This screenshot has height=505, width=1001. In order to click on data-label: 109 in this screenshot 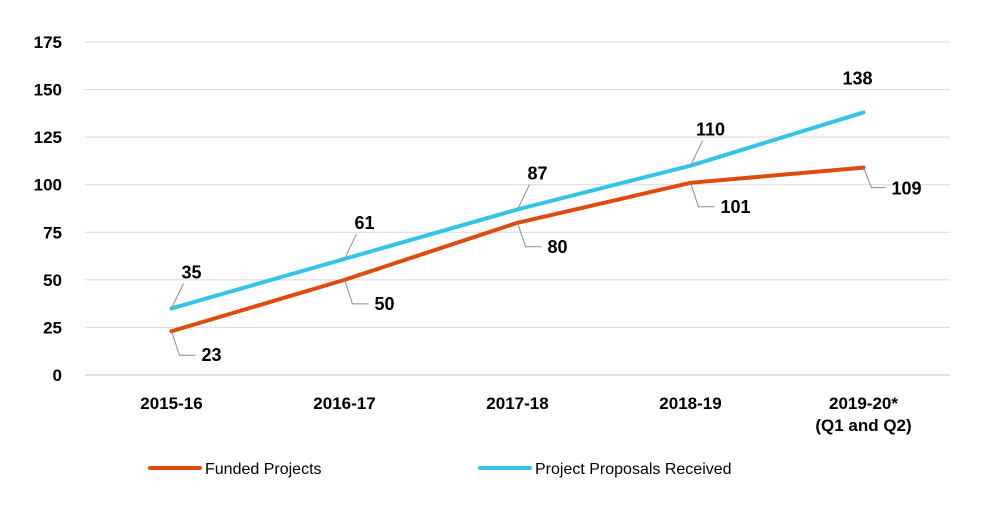, I will do `click(907, 189)`.